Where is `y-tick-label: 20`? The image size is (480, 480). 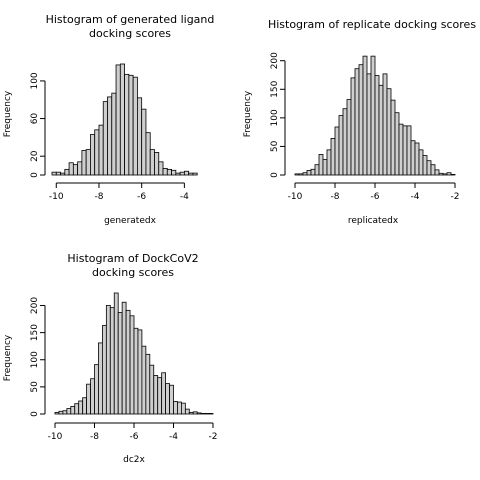 y-tick-label: 20 is located at coordinates (35, 156).